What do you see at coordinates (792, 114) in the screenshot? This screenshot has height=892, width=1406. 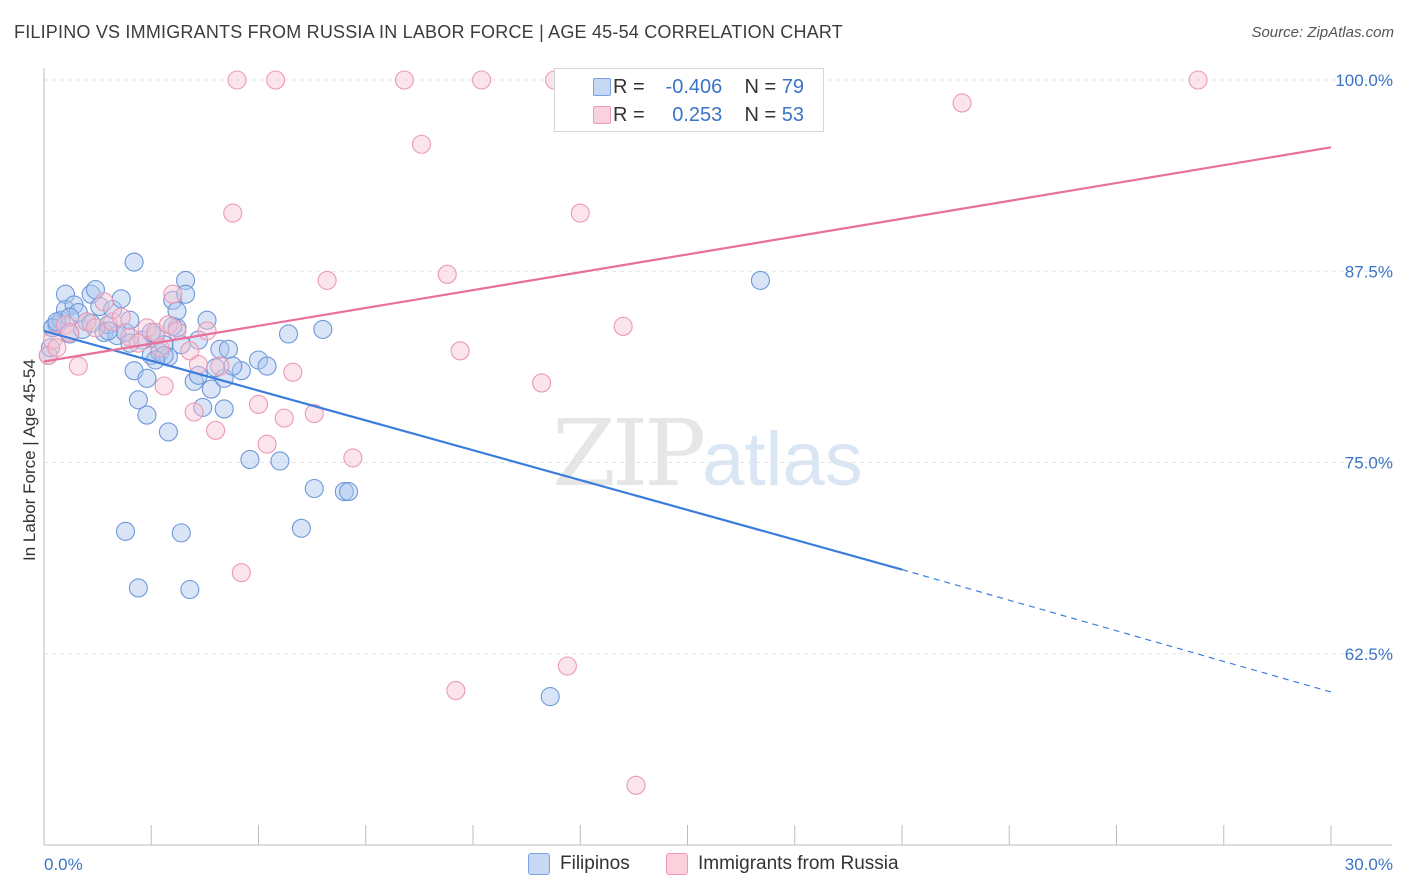 I see `legend-n-value-russia: 53` at bounding box center [792, 114].